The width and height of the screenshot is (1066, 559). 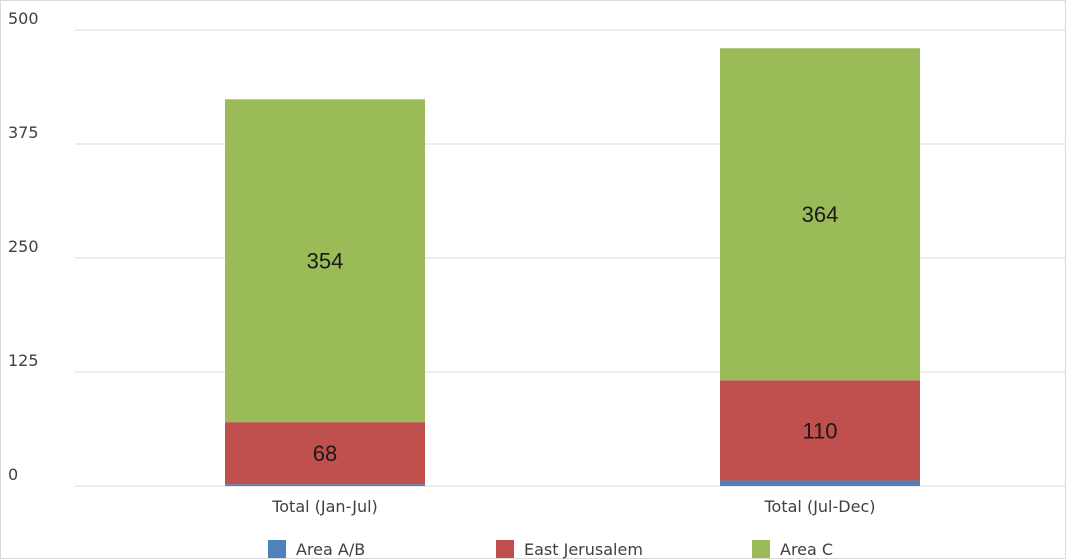 I want to click on data-label: 364, so click(x=820, y=214).